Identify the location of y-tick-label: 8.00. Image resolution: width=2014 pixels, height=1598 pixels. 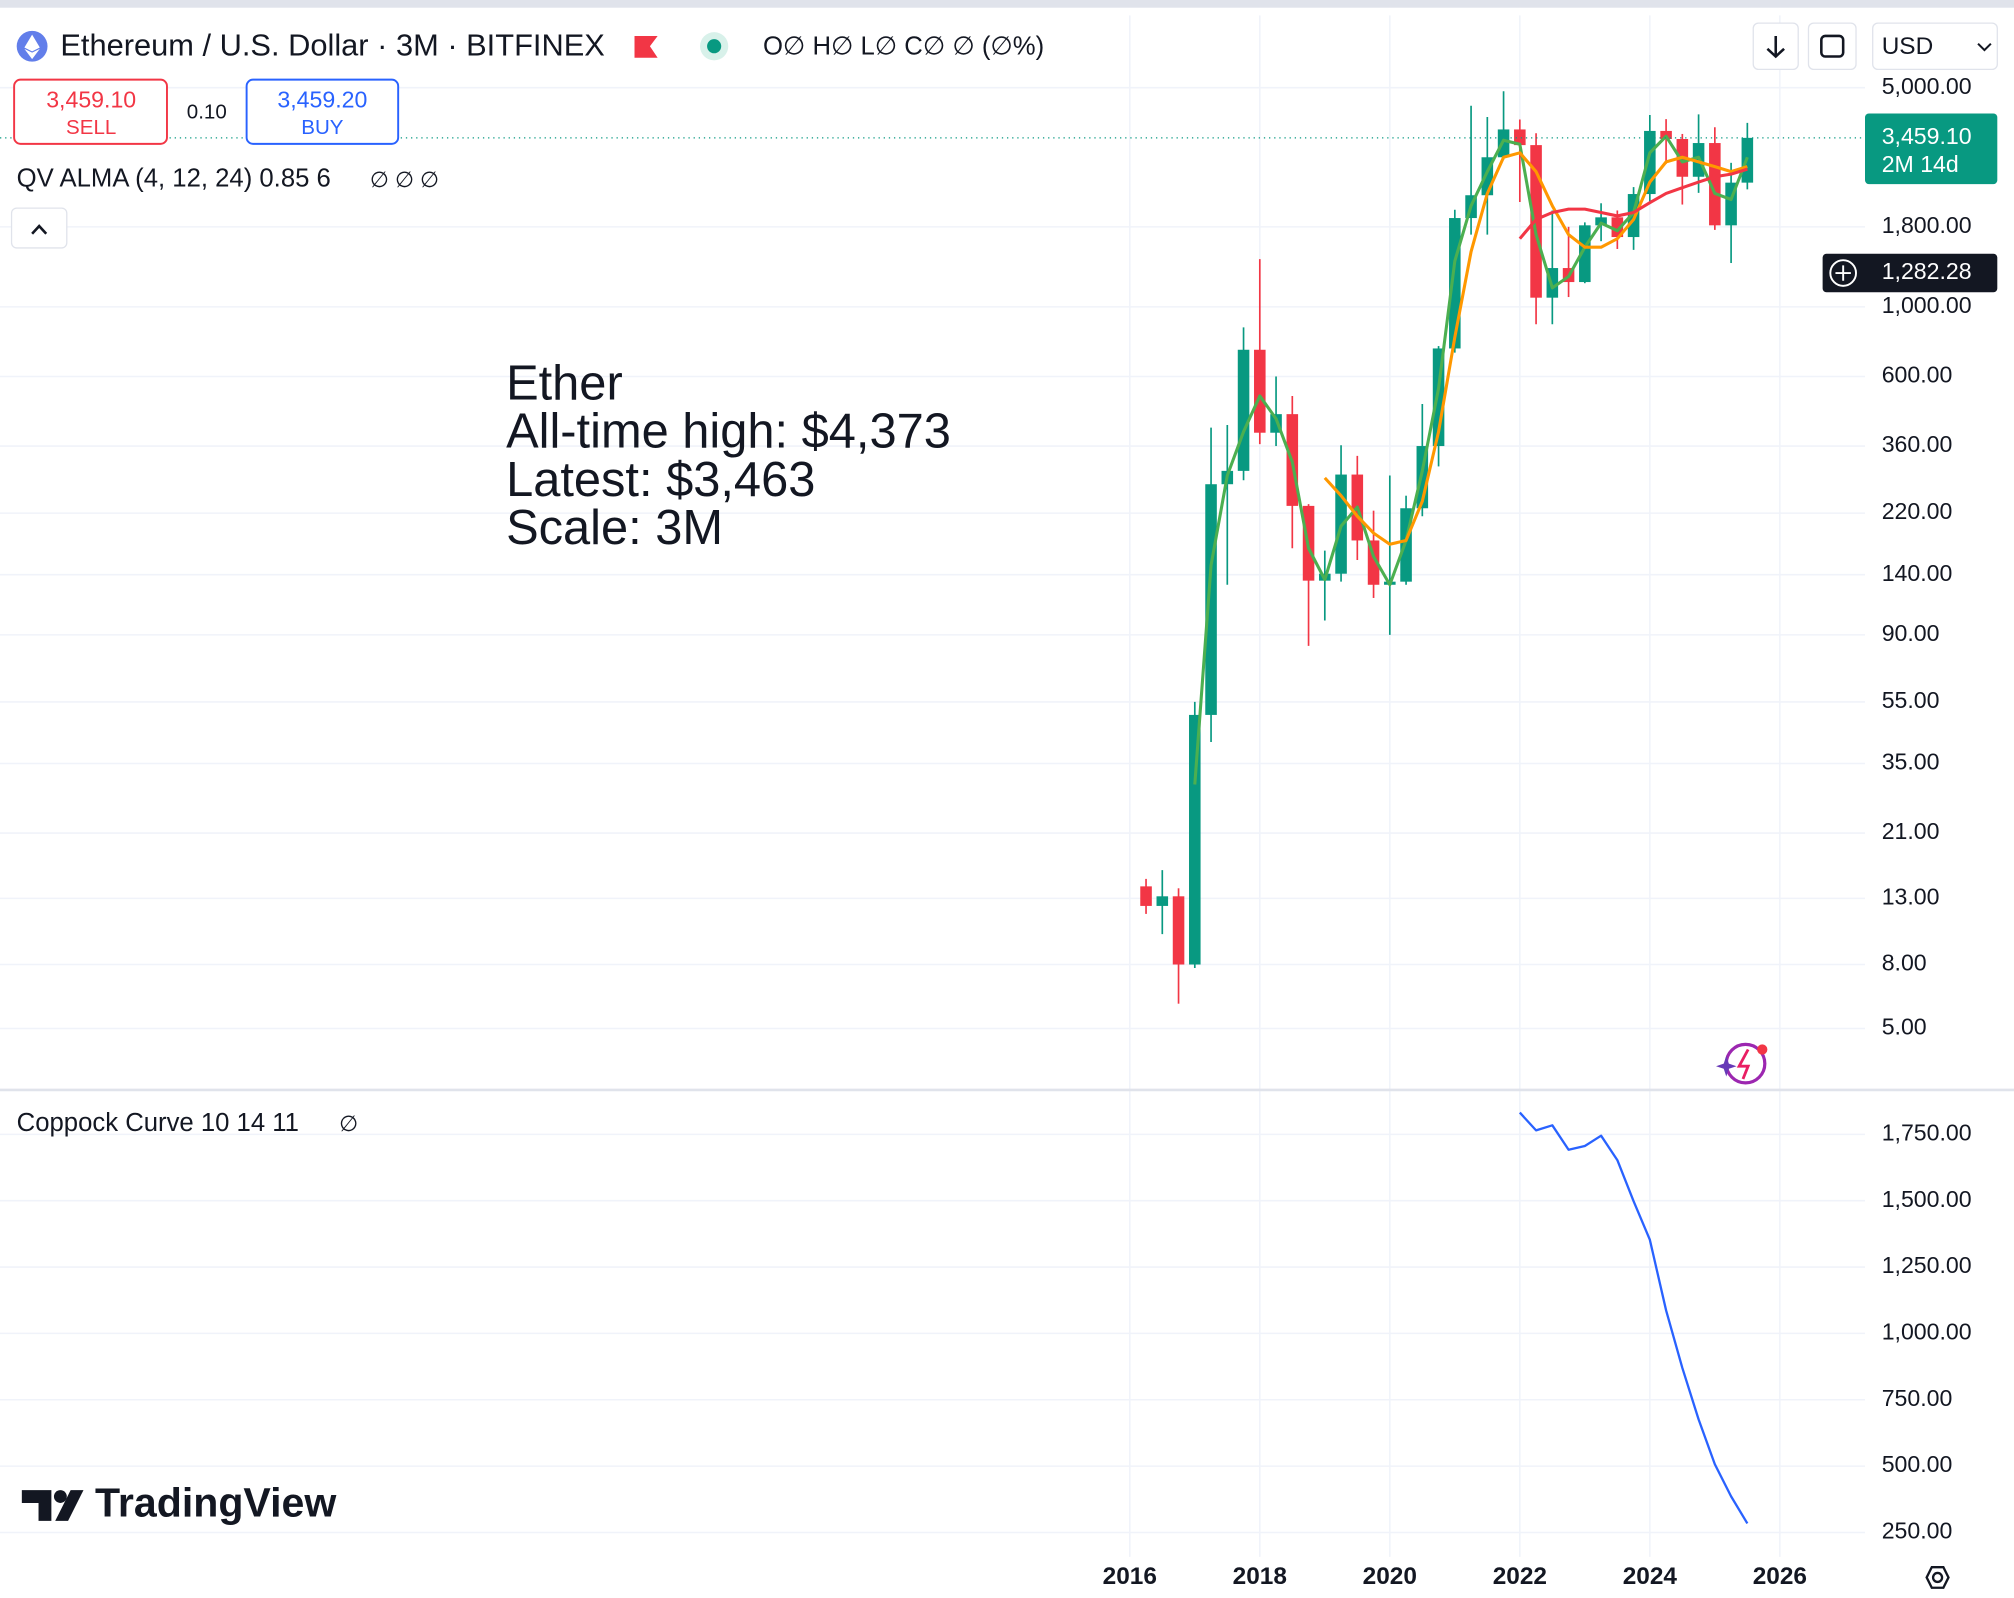
(1904, 963).